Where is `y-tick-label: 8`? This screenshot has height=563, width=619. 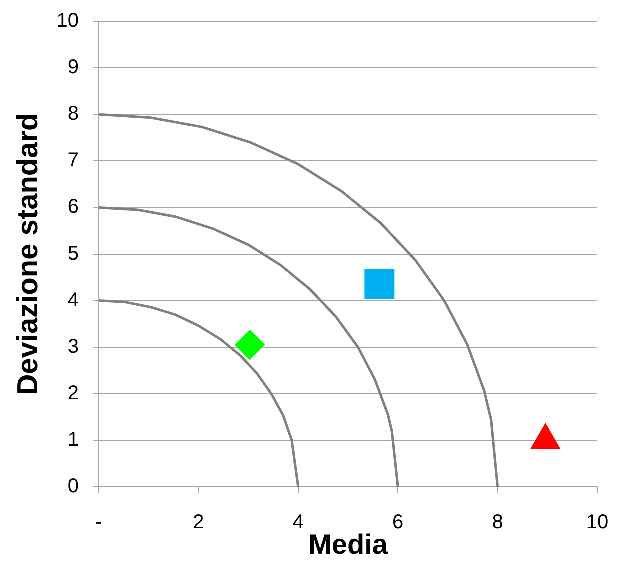
y-tick-label: 8 is located at coordinates (73, 114).